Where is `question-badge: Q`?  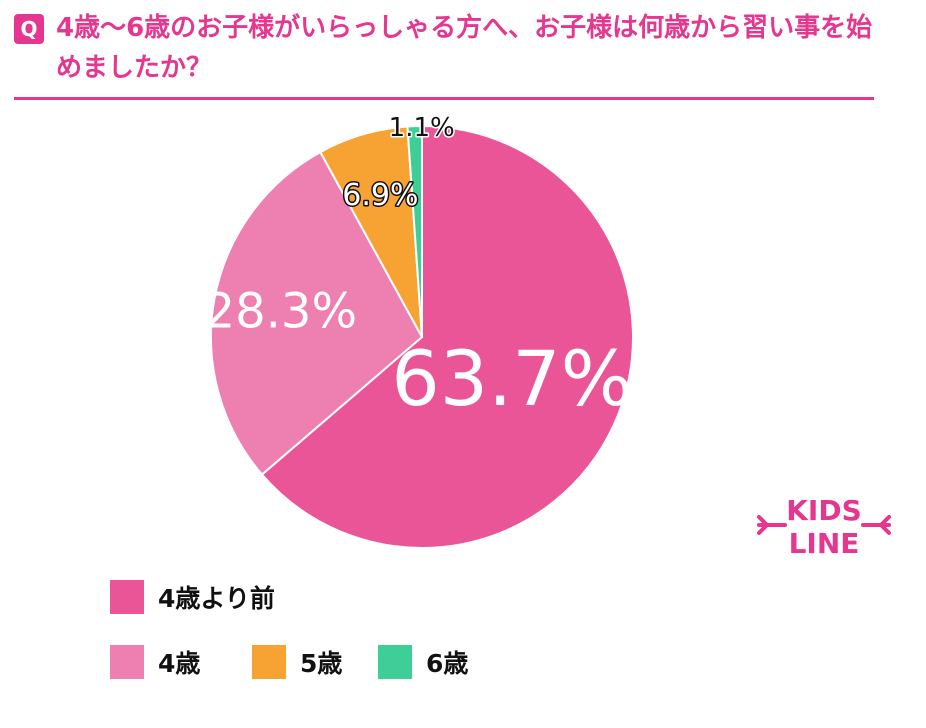
question-badge: Q is located at coordinates (29, 29).